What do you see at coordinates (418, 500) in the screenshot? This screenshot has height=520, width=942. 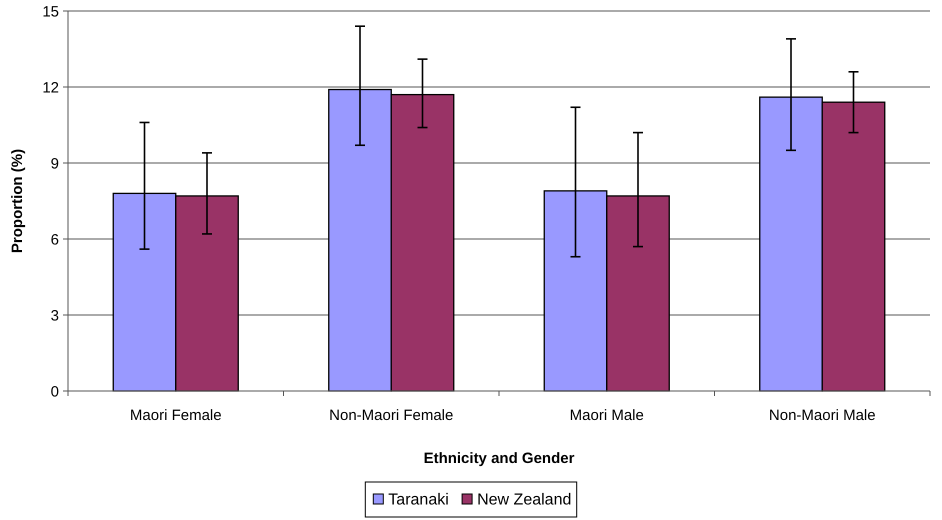 I see `legend-label: Taranaki` at bounding box center [418, 500].